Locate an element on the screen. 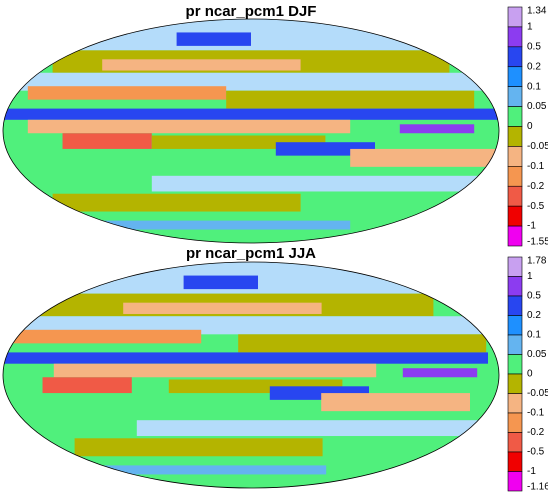  map-title: pr ncar_pcm1 DJF is located at coordinates (251, 11).